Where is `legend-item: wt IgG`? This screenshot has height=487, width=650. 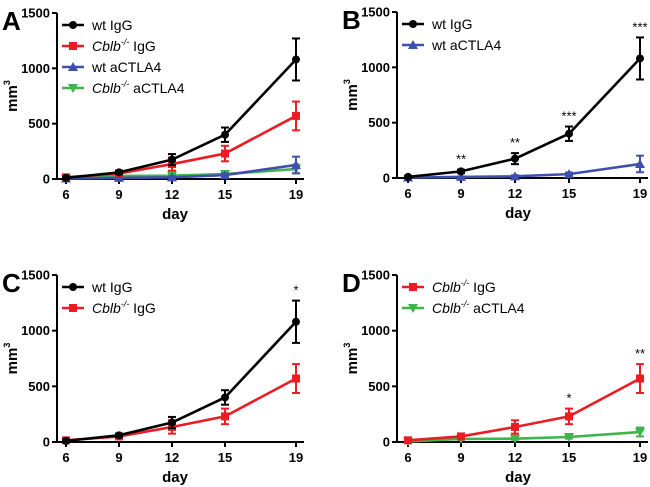 legend-item: wt IgG is located at coordinates (97, 287).